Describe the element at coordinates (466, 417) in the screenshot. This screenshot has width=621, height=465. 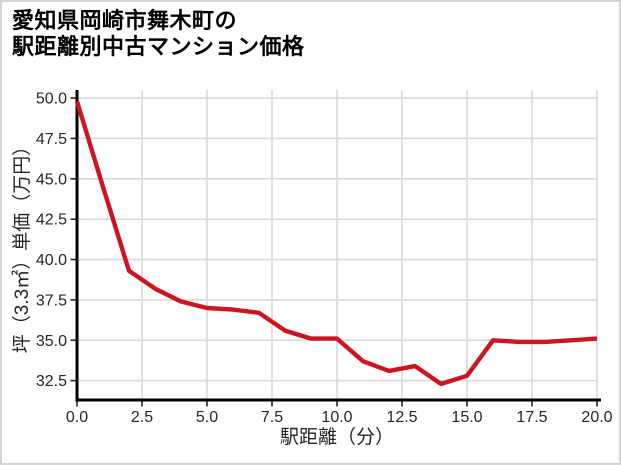
I see `x-tick-label: 15.0` at that location.